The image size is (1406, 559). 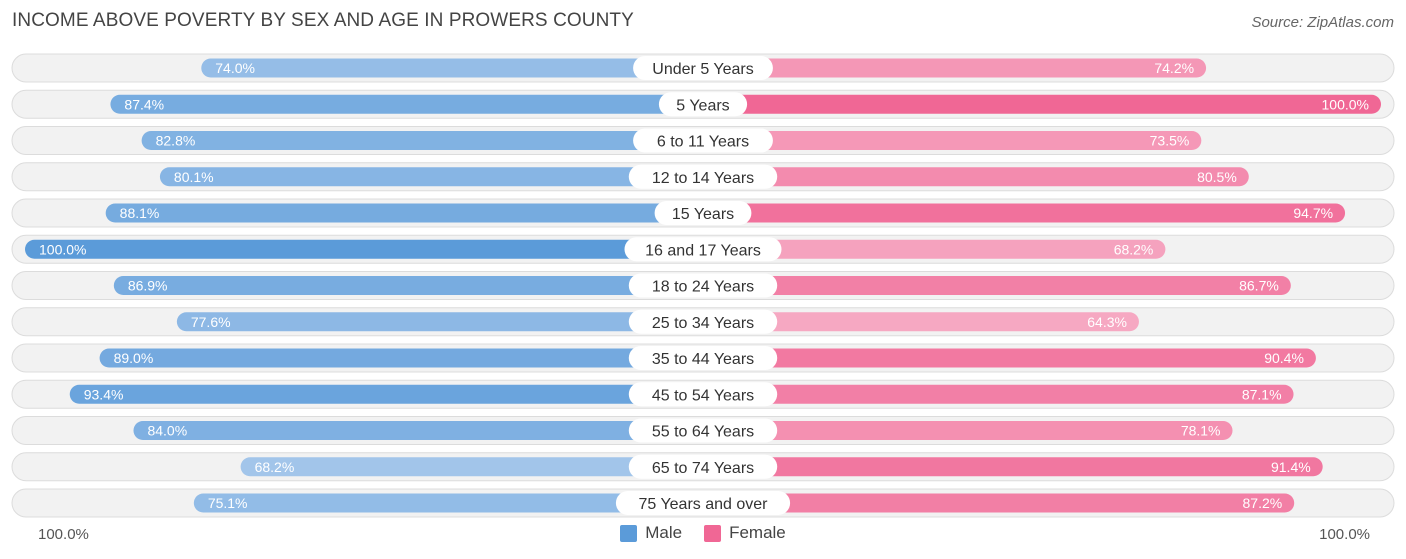 I want to click on category-label: 75 Years and over, so click(x=704, y=504).